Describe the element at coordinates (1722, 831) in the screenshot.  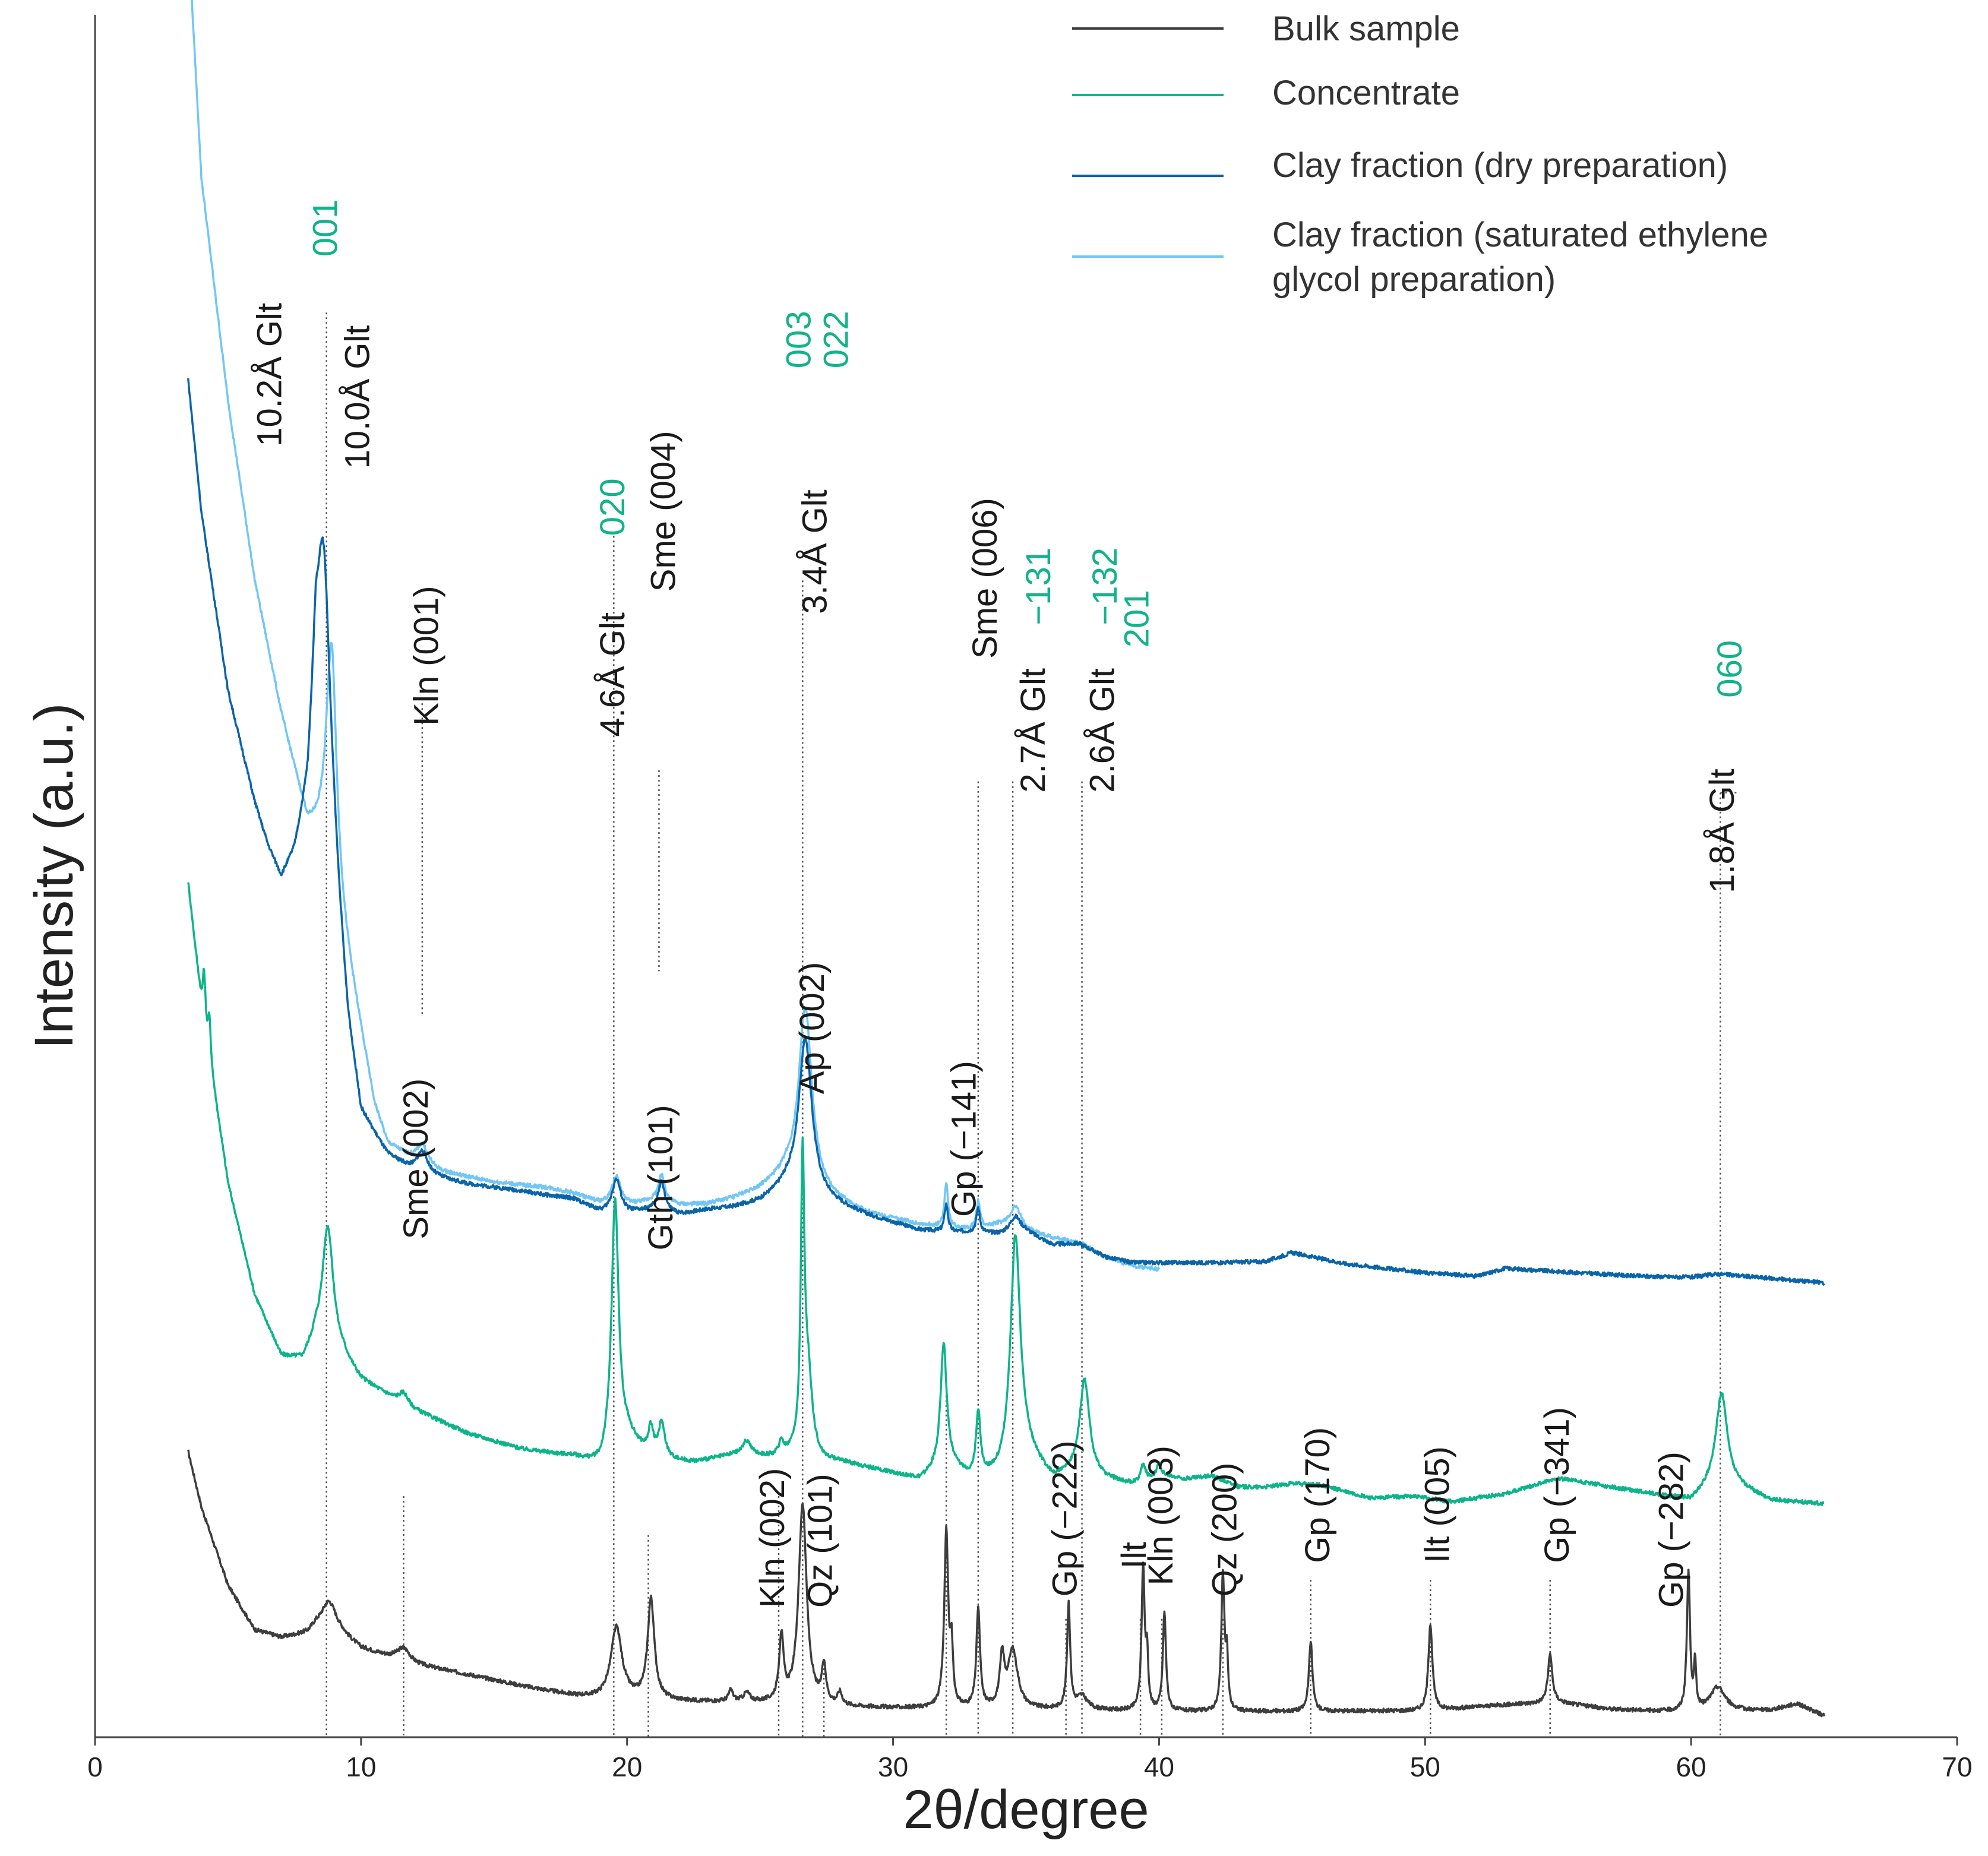
I see `peak-label: 1.8Å Glt` at that location.